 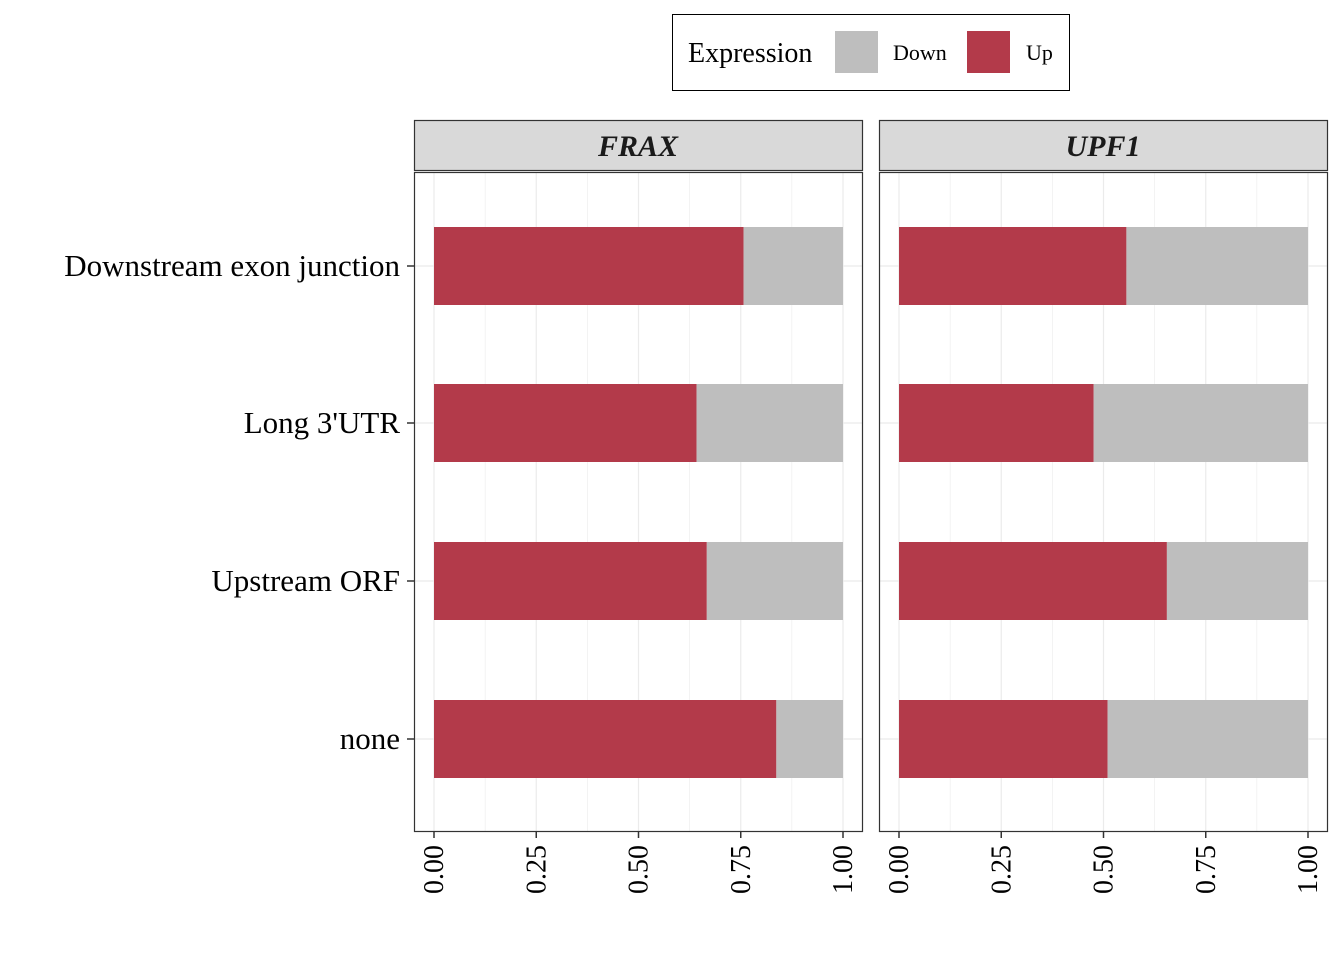 I want to click on legend: Expression Down Up, so click(x=871, y=52).